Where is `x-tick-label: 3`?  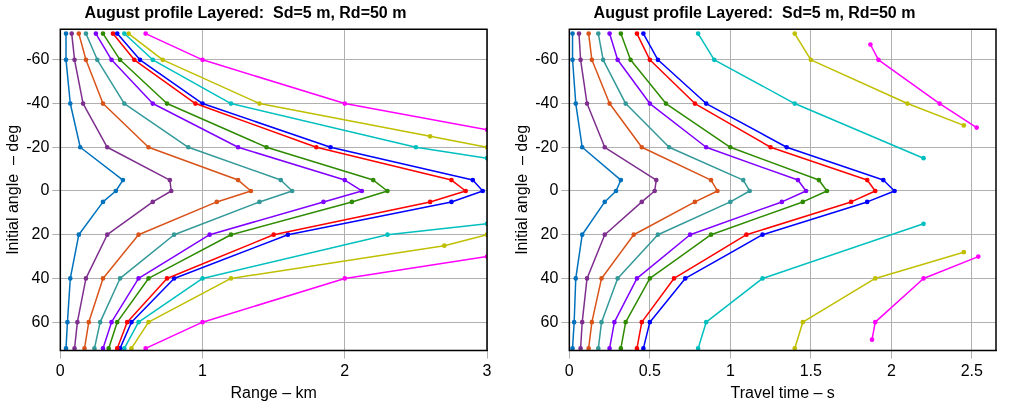
x-tick-label: 3 is located at coordinates (487, 370).